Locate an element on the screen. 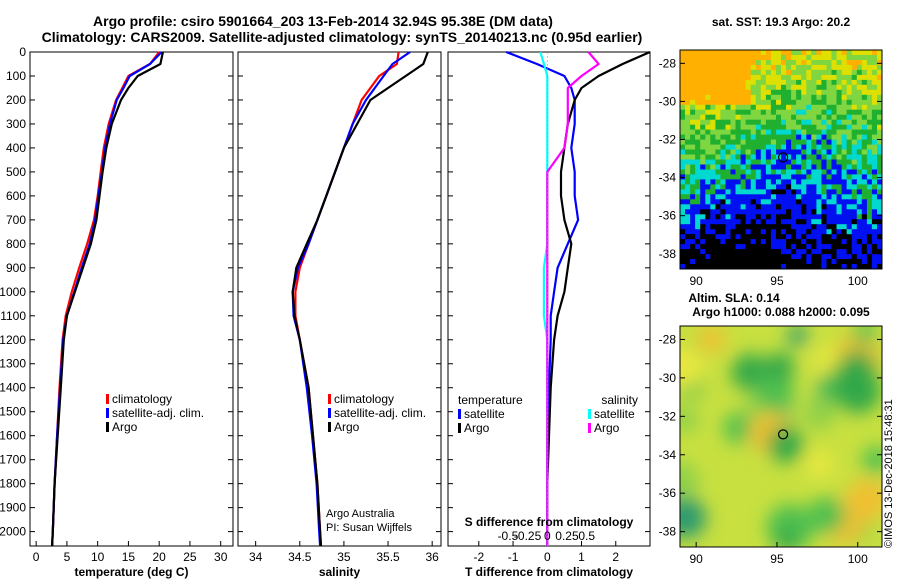  depth-tick-label: 600 is located at coordinates (16, 196).